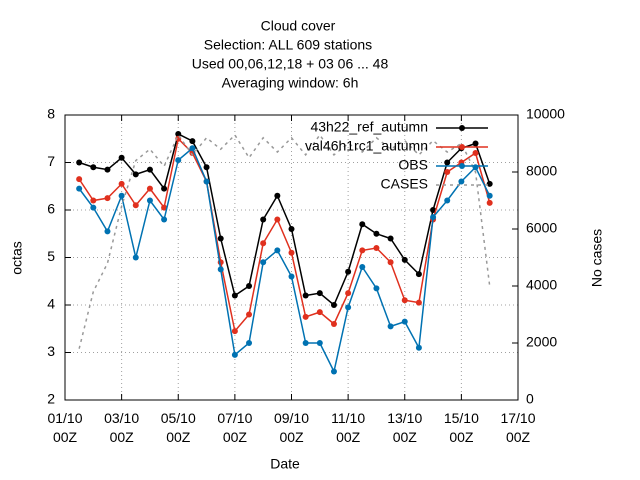 The height and width of the screenshot is (480, 640). Describe the element at coordinates (404, 184) in the screenshot. I see `legend-label: CASES` at that location.